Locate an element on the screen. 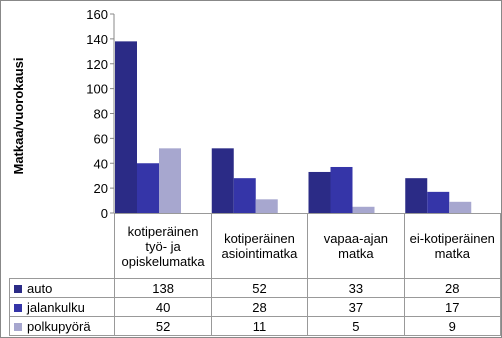  legend-label: polkupyörä is located at coordinates (59, 326).